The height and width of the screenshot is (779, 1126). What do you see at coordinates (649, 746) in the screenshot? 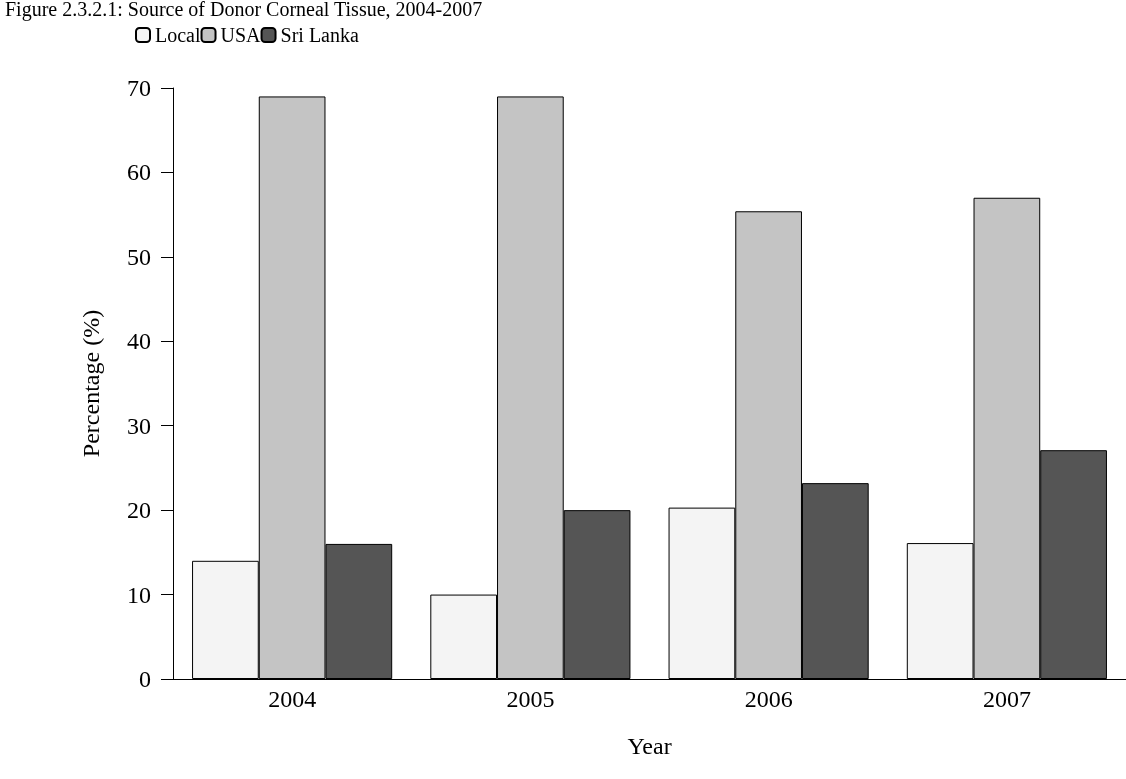
I see `x-axis-title: Year` at bounding box center [649, 746].